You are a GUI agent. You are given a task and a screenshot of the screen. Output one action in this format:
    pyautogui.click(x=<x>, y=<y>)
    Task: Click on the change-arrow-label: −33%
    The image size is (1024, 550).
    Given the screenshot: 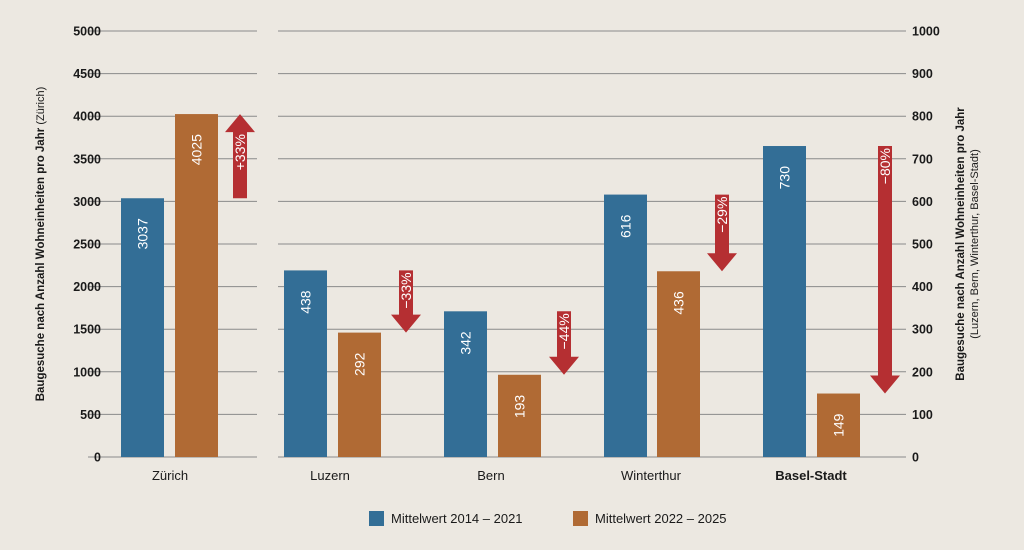 What is the action you would take?
    pyautogui.click(x=406, y=290)
    